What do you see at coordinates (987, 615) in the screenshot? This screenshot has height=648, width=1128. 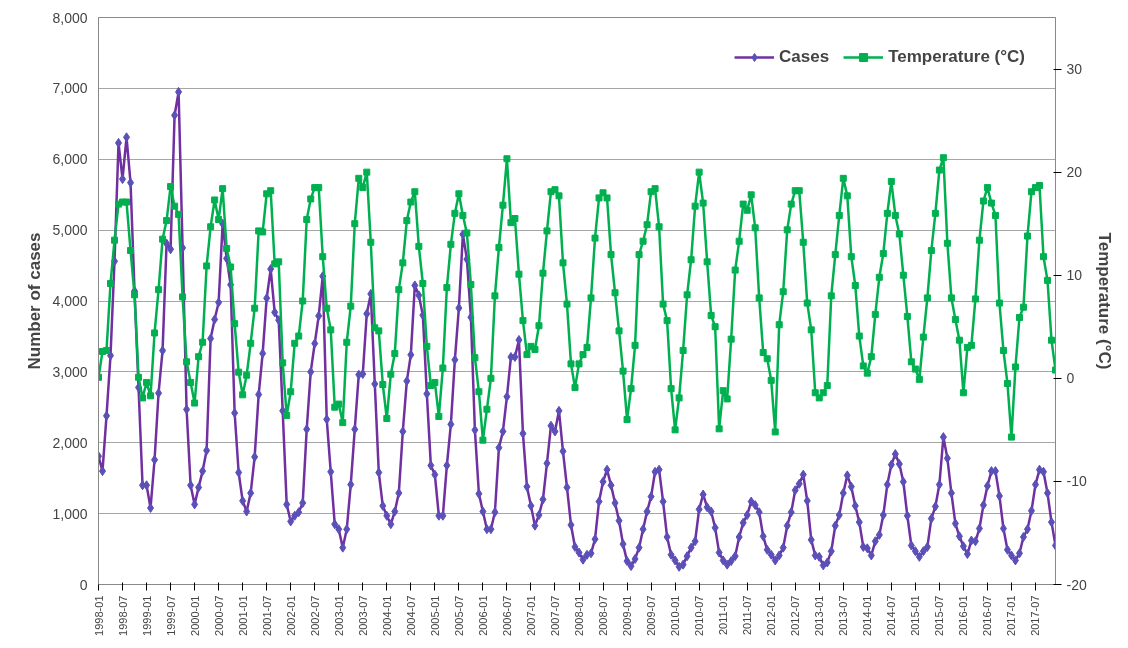 I see `x-tick-label: 2016-07` at bounding box center [987, 615].